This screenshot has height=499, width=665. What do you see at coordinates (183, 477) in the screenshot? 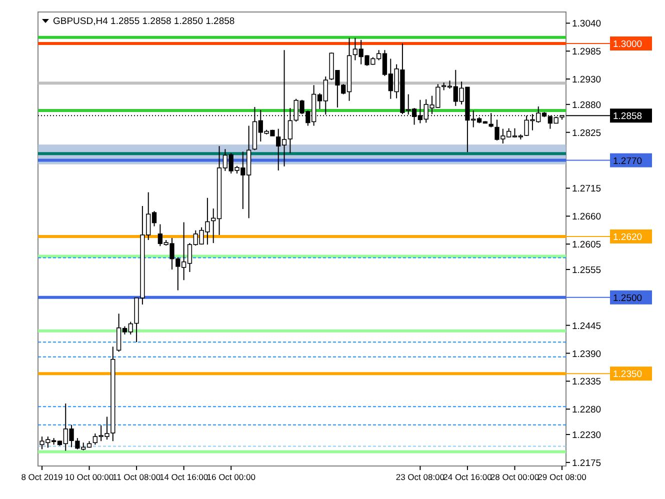
I see `x-tick-label: 14 Oct 16:00` at bounding box center [183, 477].